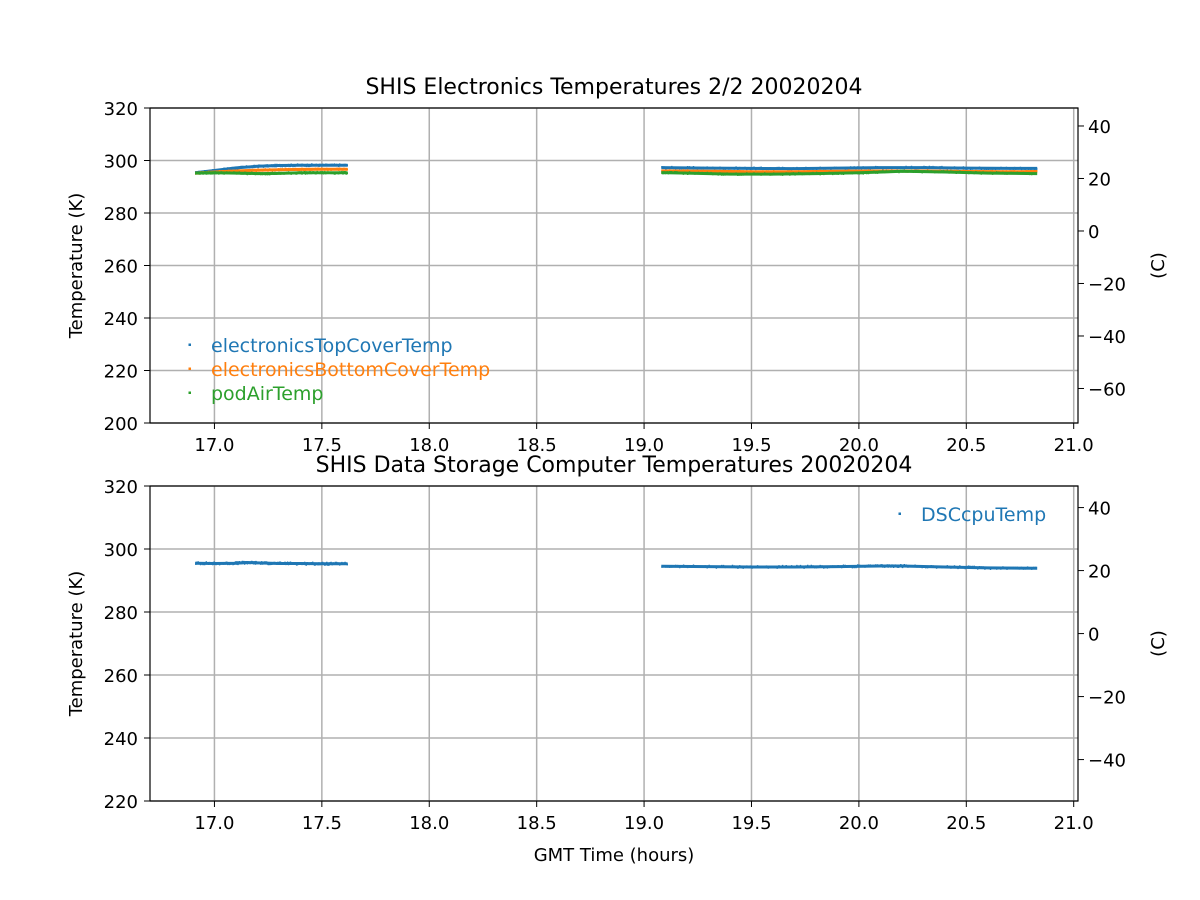 This screenshot has width=1200, height=900. I want to click on x-axis-label: GMT Time (hours), so click(614, 855).